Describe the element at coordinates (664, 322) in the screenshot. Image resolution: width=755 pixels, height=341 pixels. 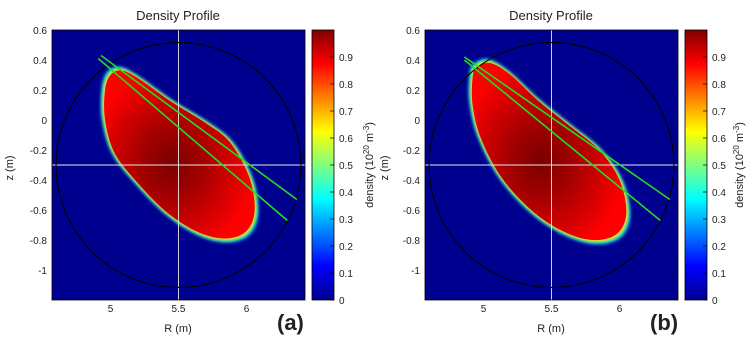
I see `panel-label-b: (b)` at that location.